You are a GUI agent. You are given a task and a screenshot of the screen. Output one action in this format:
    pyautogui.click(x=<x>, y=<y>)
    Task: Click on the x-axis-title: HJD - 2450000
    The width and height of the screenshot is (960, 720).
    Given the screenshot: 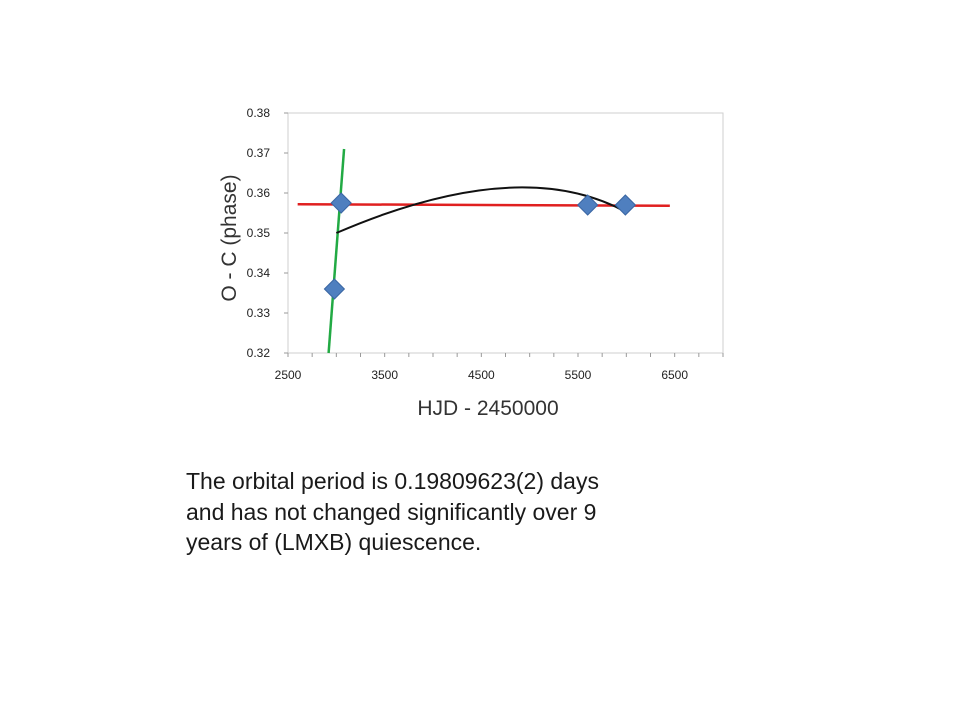 What is the action you would take?
    pyautogui.click(x=487, y=408)
    